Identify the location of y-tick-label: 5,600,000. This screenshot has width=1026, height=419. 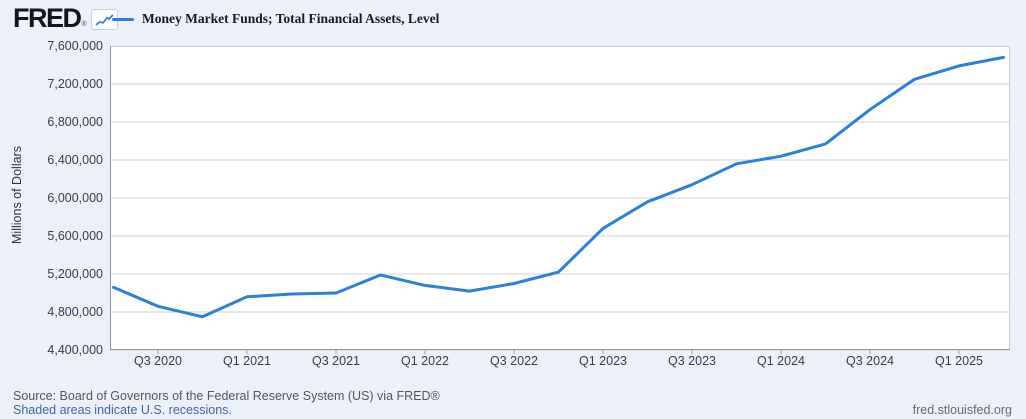
(75, 236).